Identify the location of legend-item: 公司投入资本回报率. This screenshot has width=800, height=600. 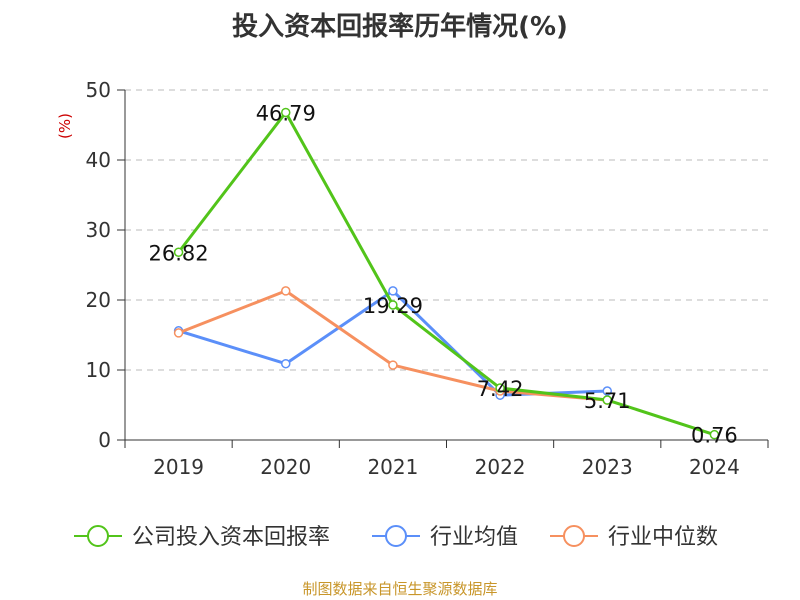
(202, 537).